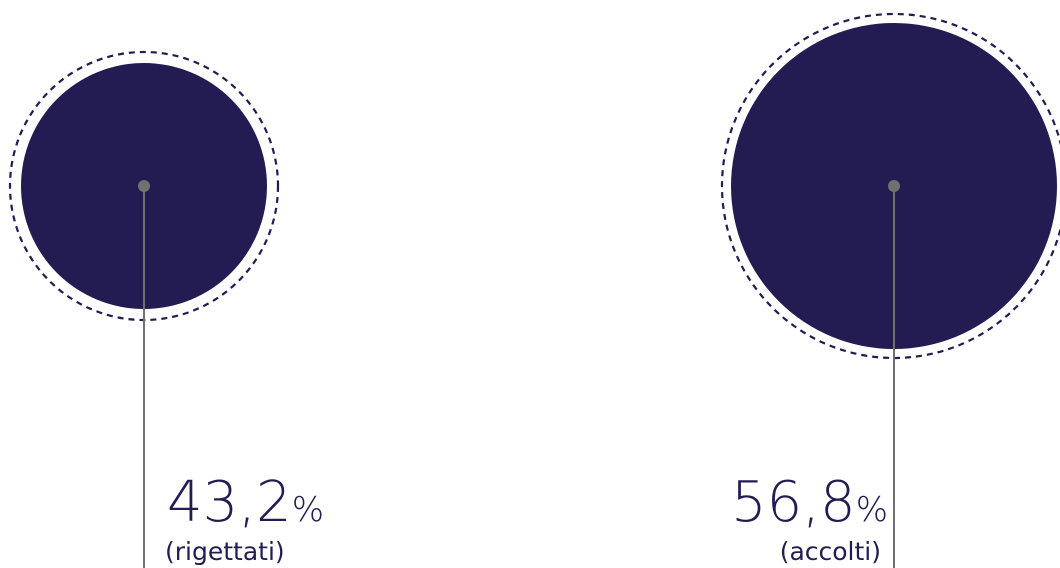  What do you see at coordinates (830, 551) in the screenshot?
I see `label-accolti: (accolti)` at bounding box center [830, 551].